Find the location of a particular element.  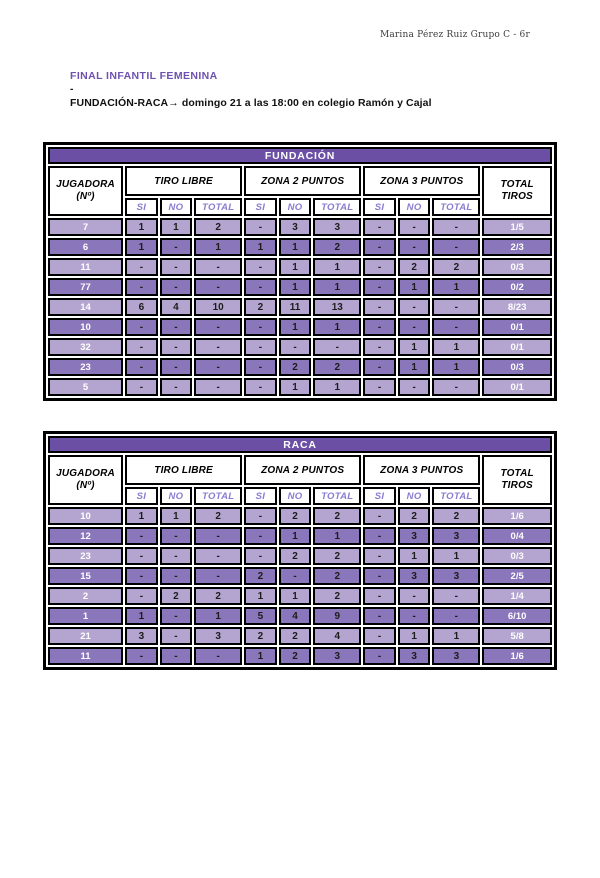

subcolumn-header-row: SI NO TOTAL SI NO TOTAL SI NO TOTAL is located at coordinates (300, 207).